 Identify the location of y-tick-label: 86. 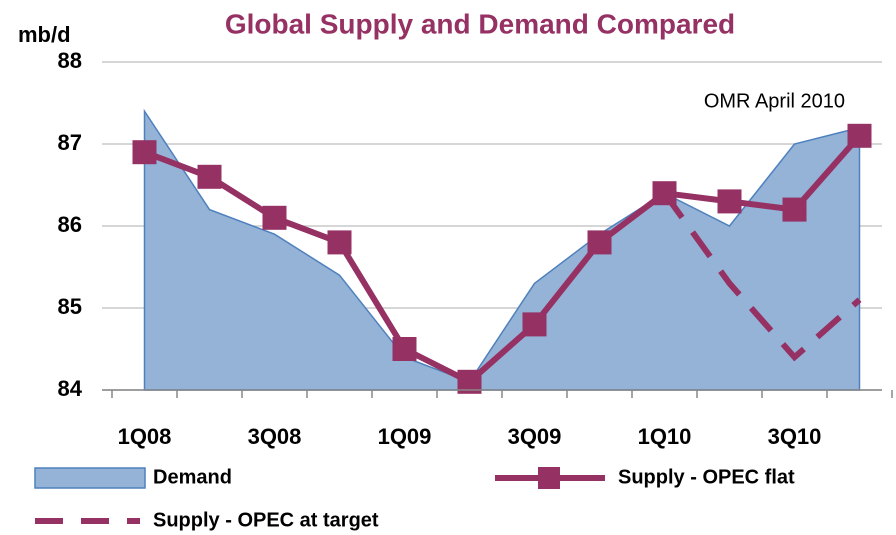
(70, 224).